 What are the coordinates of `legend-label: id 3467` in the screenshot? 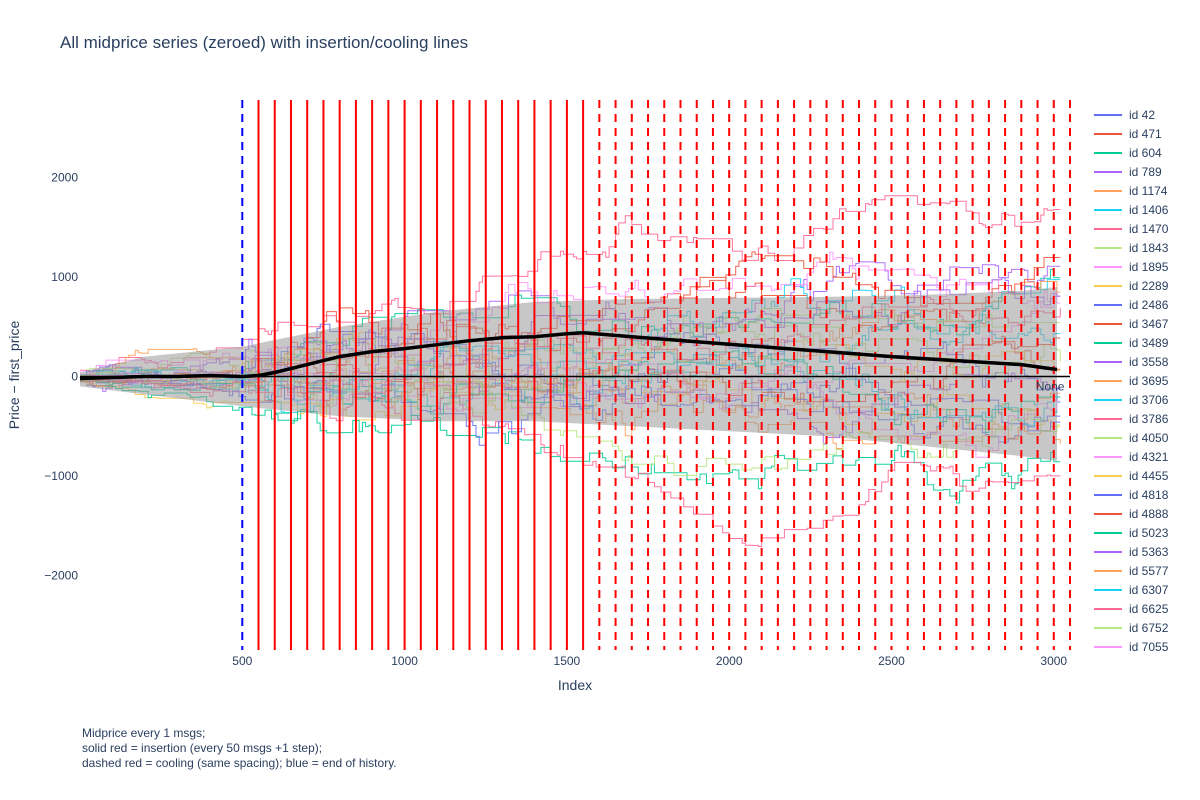 It's located at (1149, 323).